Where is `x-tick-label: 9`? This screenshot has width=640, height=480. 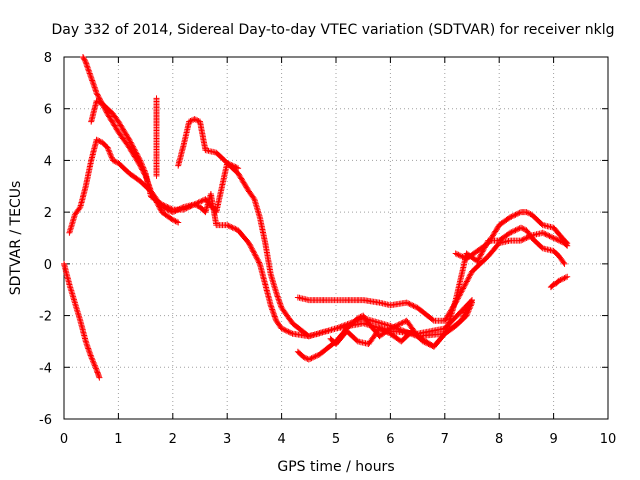 x-tick-label: 9 is located at coordinates (553, 439).